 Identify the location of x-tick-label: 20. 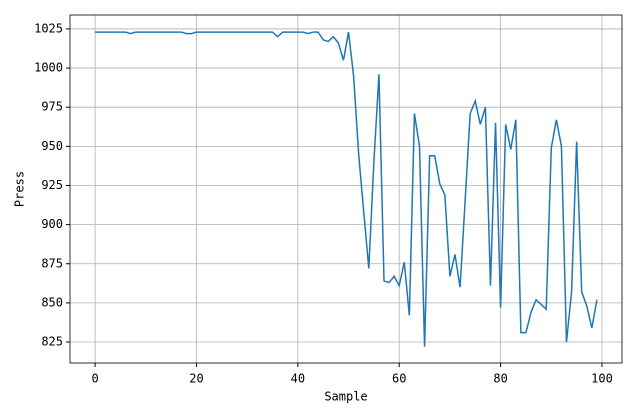
(196, 379).